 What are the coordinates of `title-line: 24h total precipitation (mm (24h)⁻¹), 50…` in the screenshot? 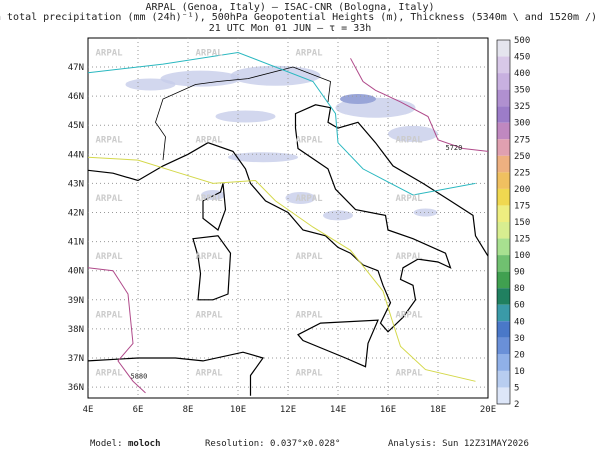 It's located at (298, 17).